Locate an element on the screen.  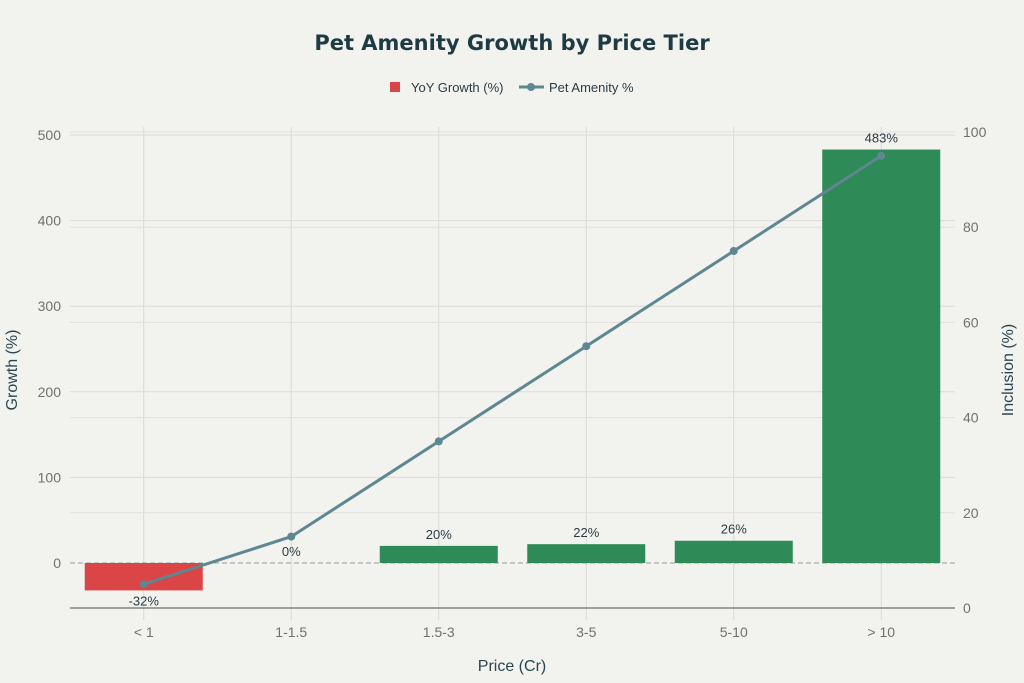
y-right-tick-label: 0 is located at coordinates (967, 608).